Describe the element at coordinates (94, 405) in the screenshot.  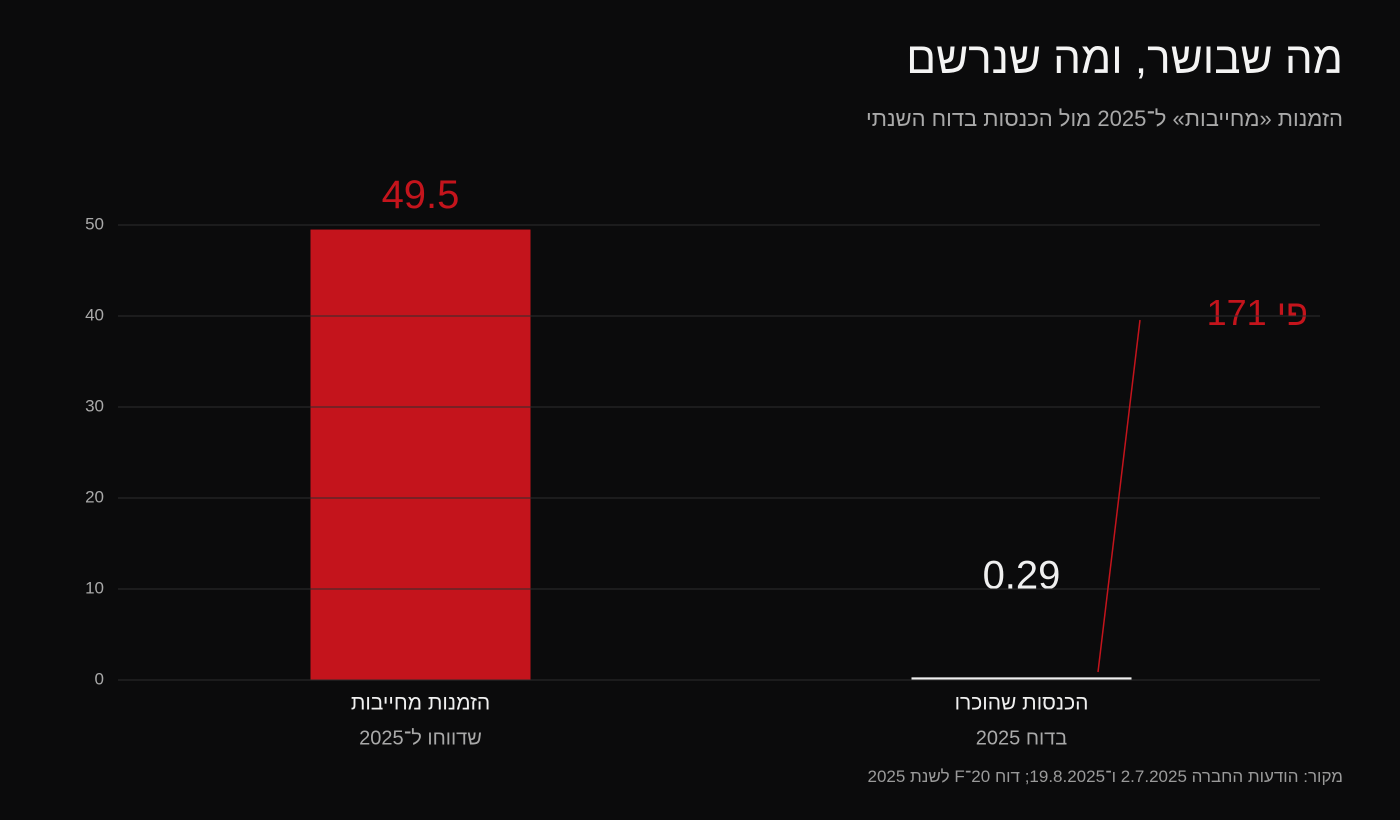
I see `y-tick-label: 30` at that location.